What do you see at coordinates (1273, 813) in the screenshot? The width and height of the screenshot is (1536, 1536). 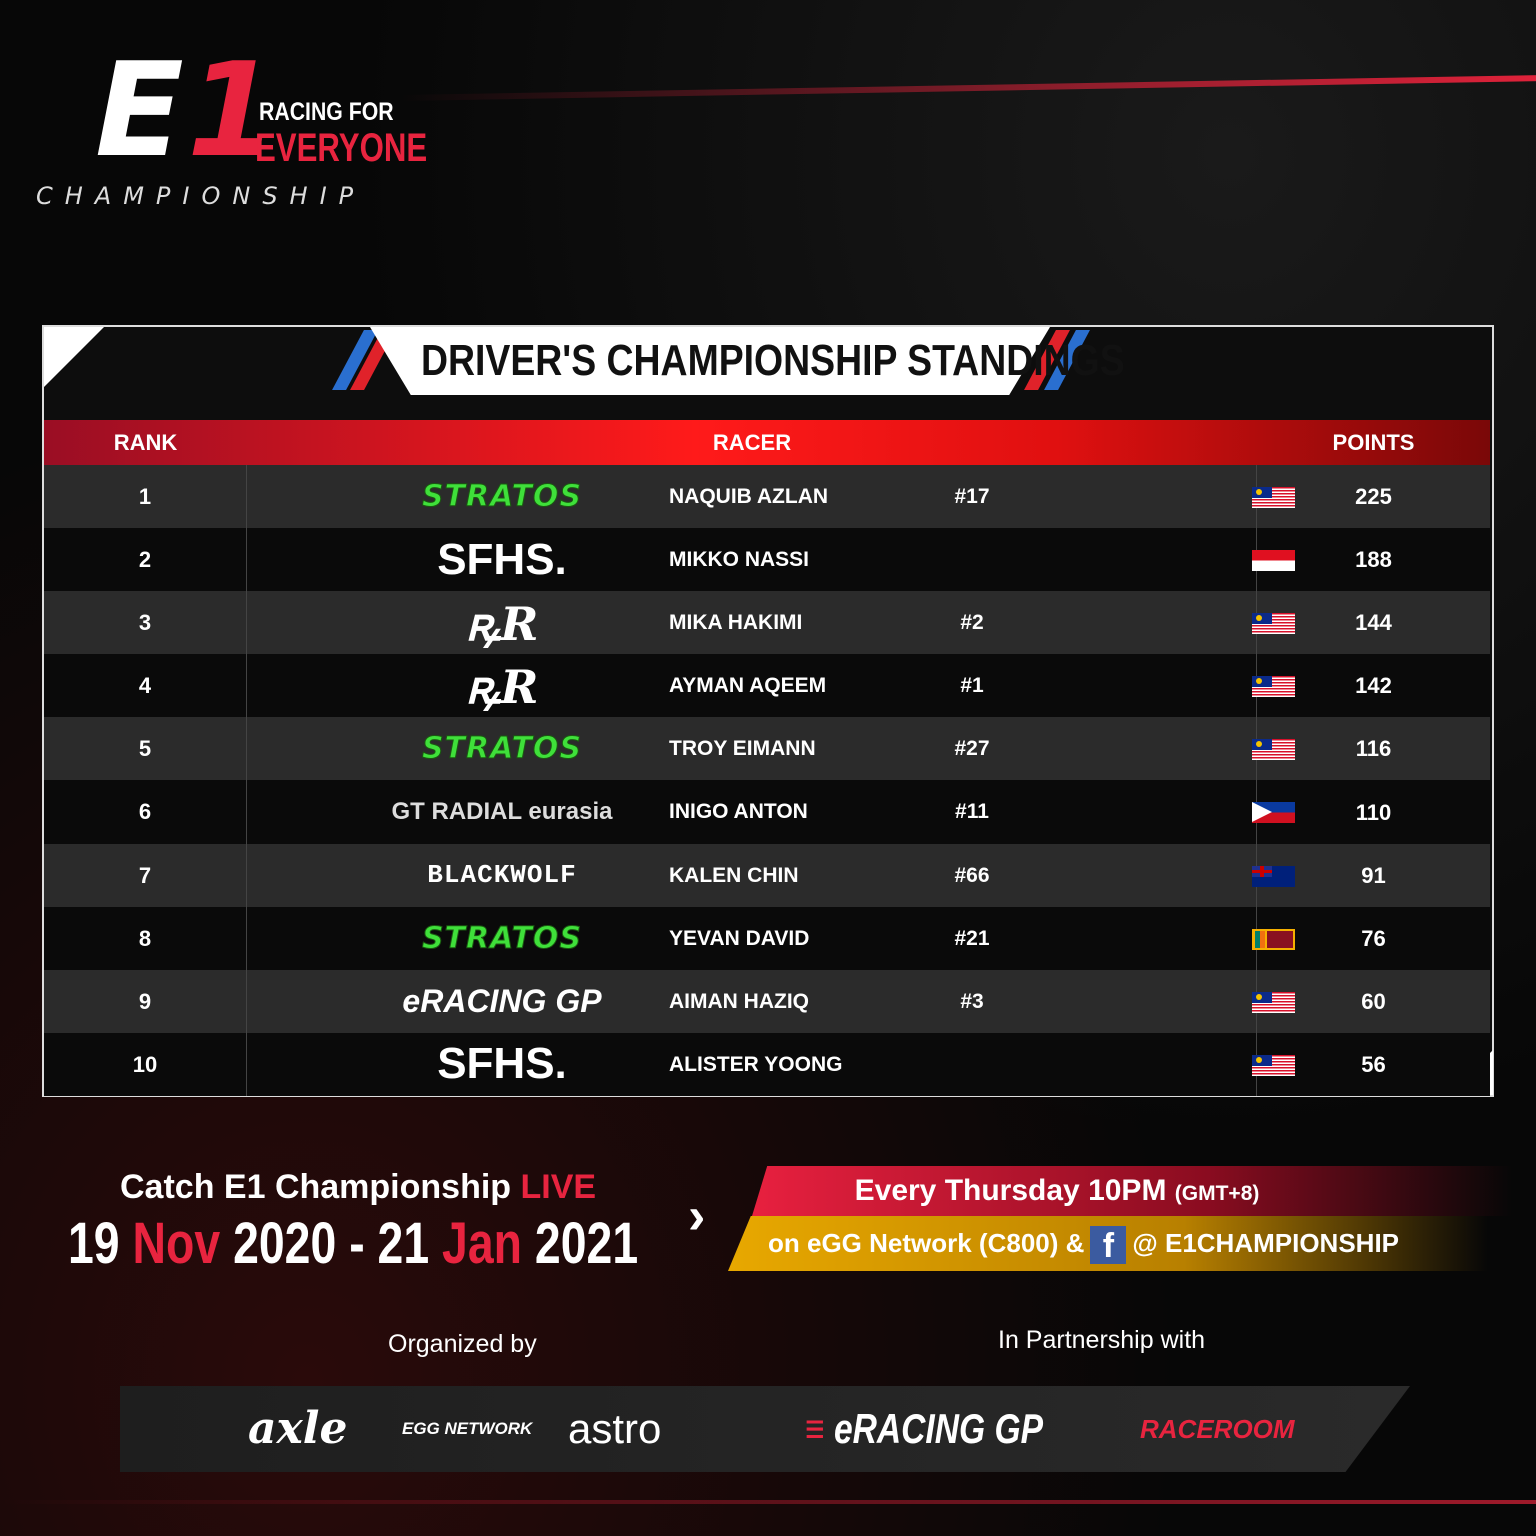 I see `flag-philippines-icon` at bounding box center [1273, 813].